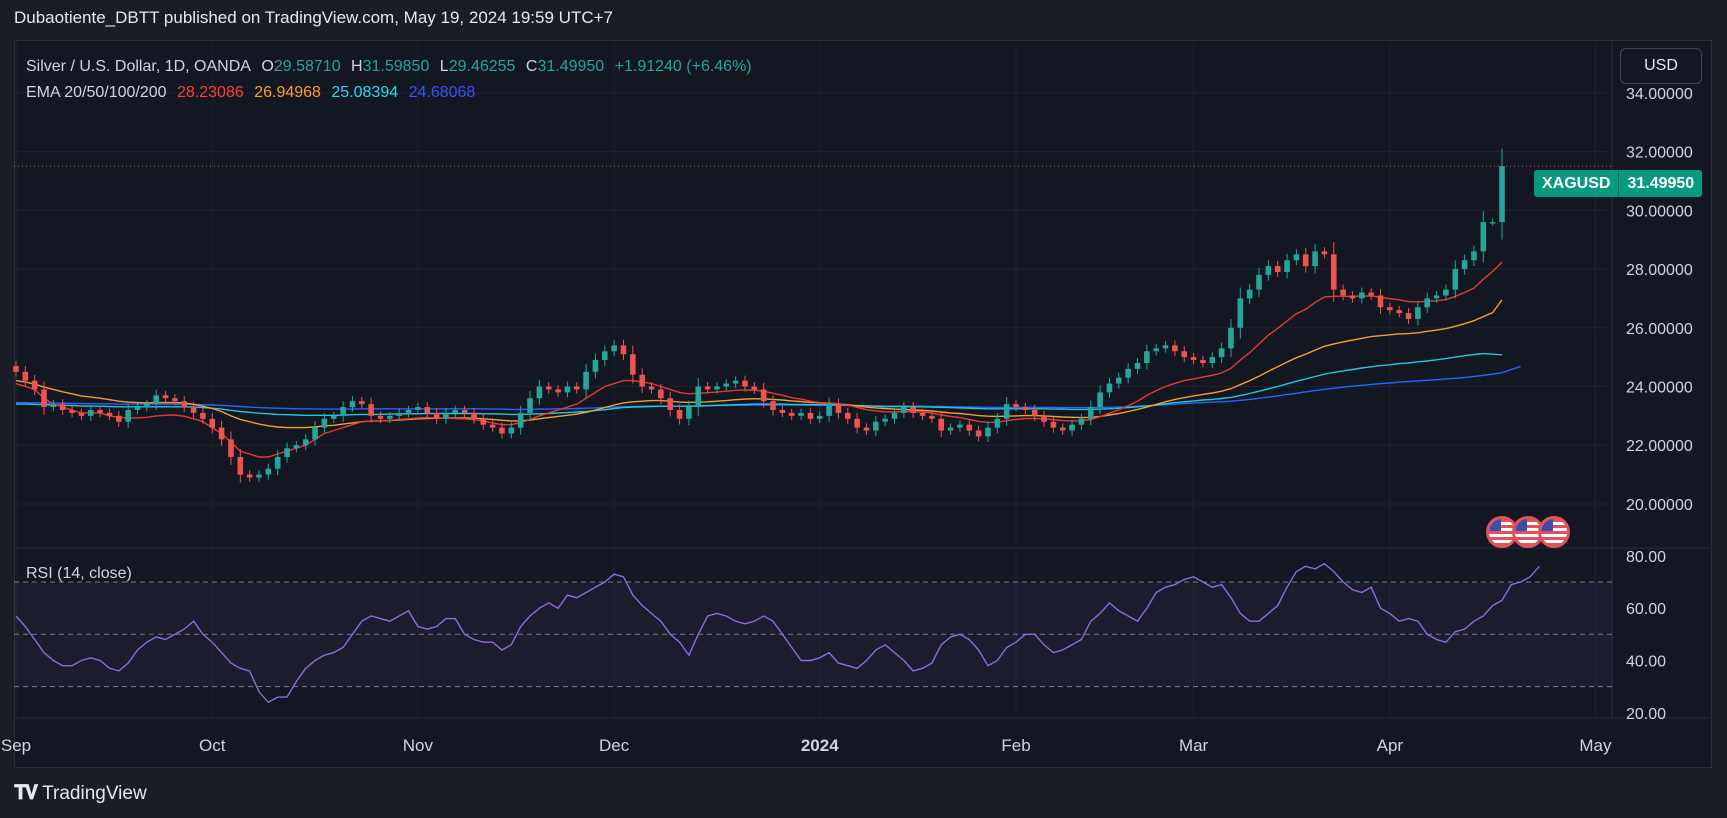 The image size is (1727, 818). I want to click on price-tick-label: 24.00000, so click(1659, 387).